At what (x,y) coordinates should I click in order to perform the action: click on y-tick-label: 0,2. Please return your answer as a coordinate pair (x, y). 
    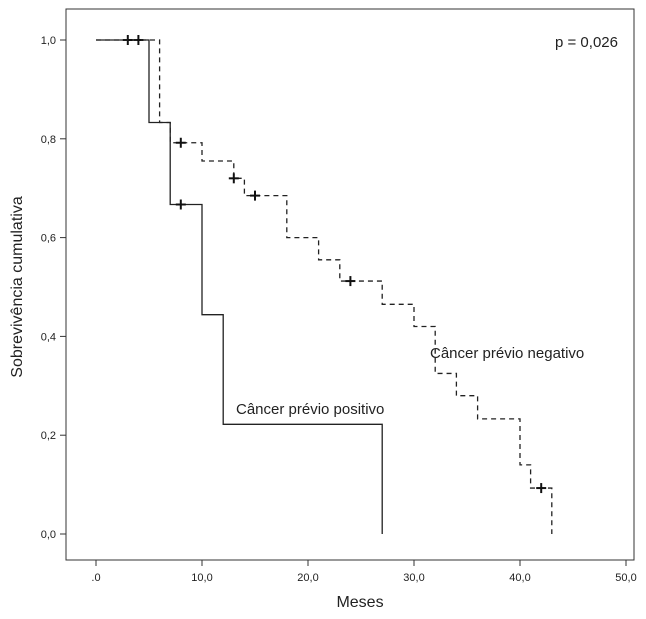
    Looking at the image, I should click on (48, 436).